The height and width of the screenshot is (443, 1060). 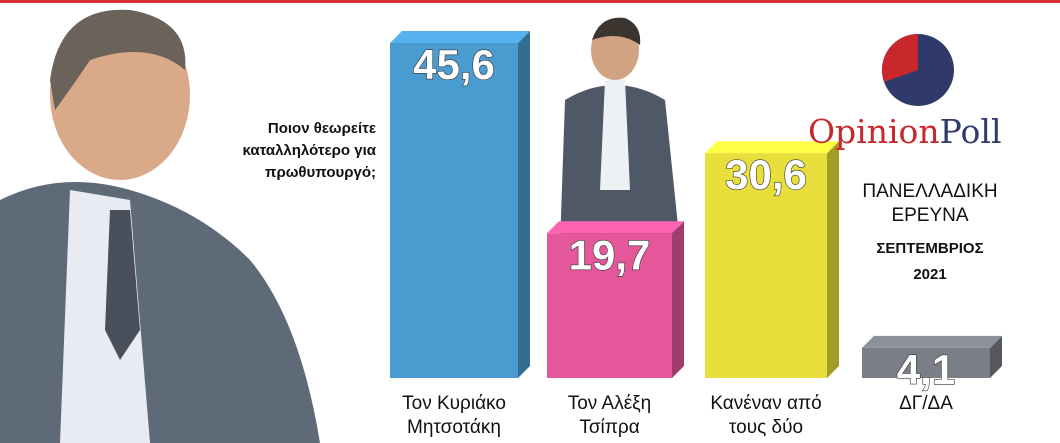 What do you see at coordinates (530, 1) in the screenshot?
I see `top-stripe` at bounding box center [530, 1].